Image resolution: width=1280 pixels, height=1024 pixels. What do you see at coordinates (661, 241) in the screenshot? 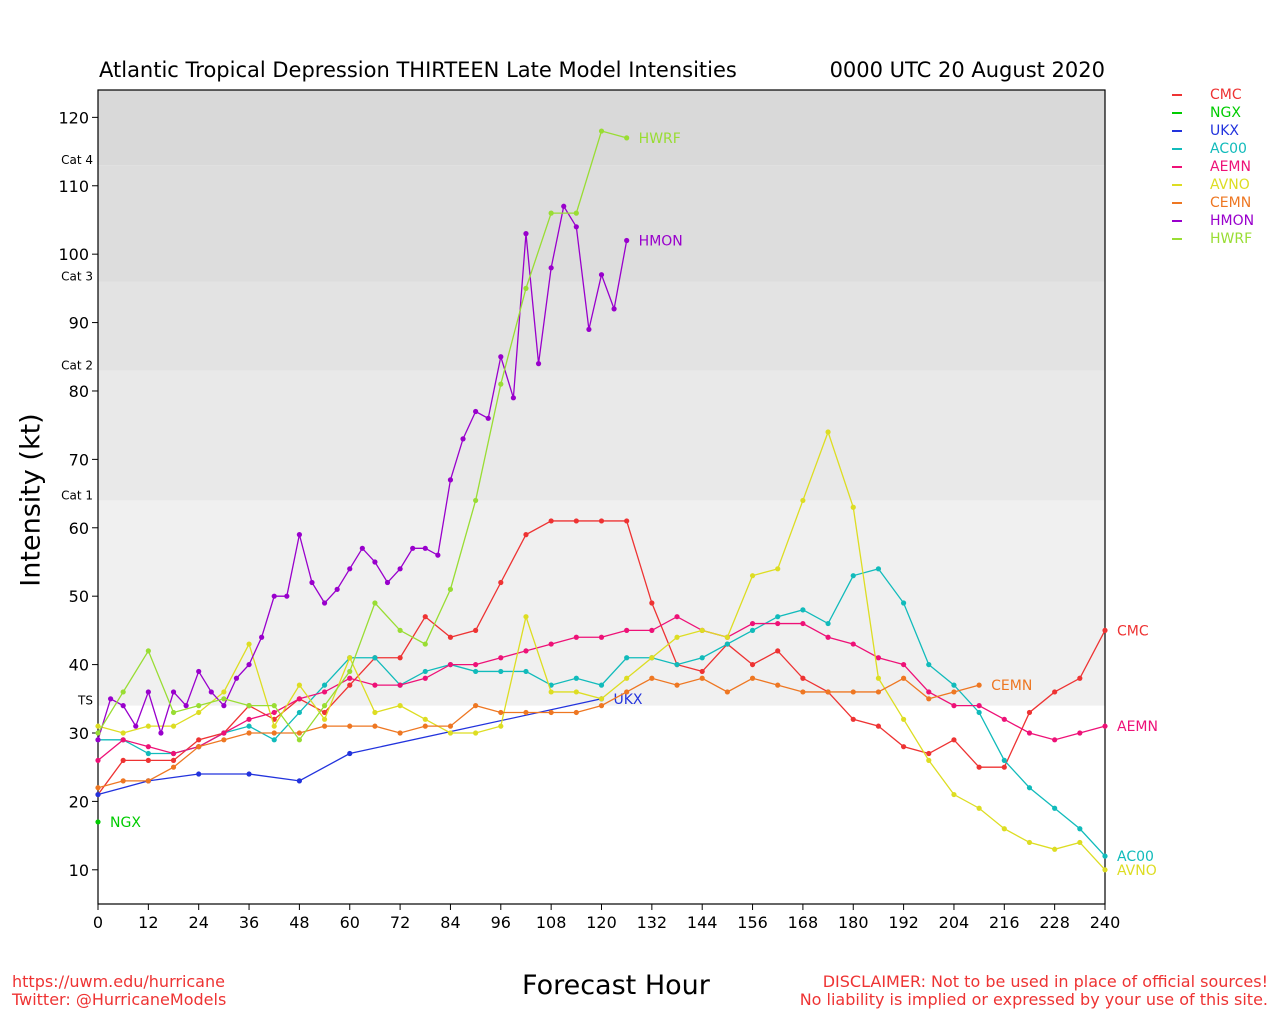
I see `series-end-label-hmon: HMON` at bounding box center [661, 241].